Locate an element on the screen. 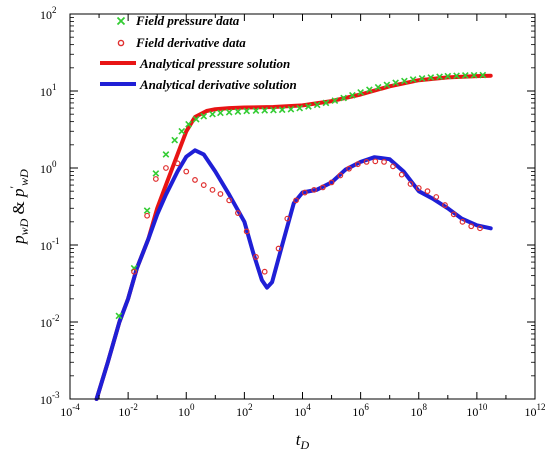  x-tick-label-exp: 8 is located at coordinates (425, 407).